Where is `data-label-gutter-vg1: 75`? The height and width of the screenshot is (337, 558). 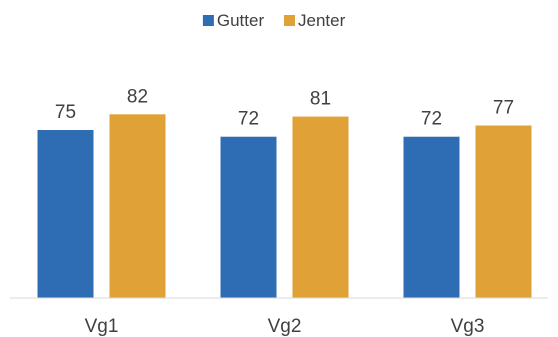 data-label-gutter-vg1: 75 is located at coordinates (65, 112).